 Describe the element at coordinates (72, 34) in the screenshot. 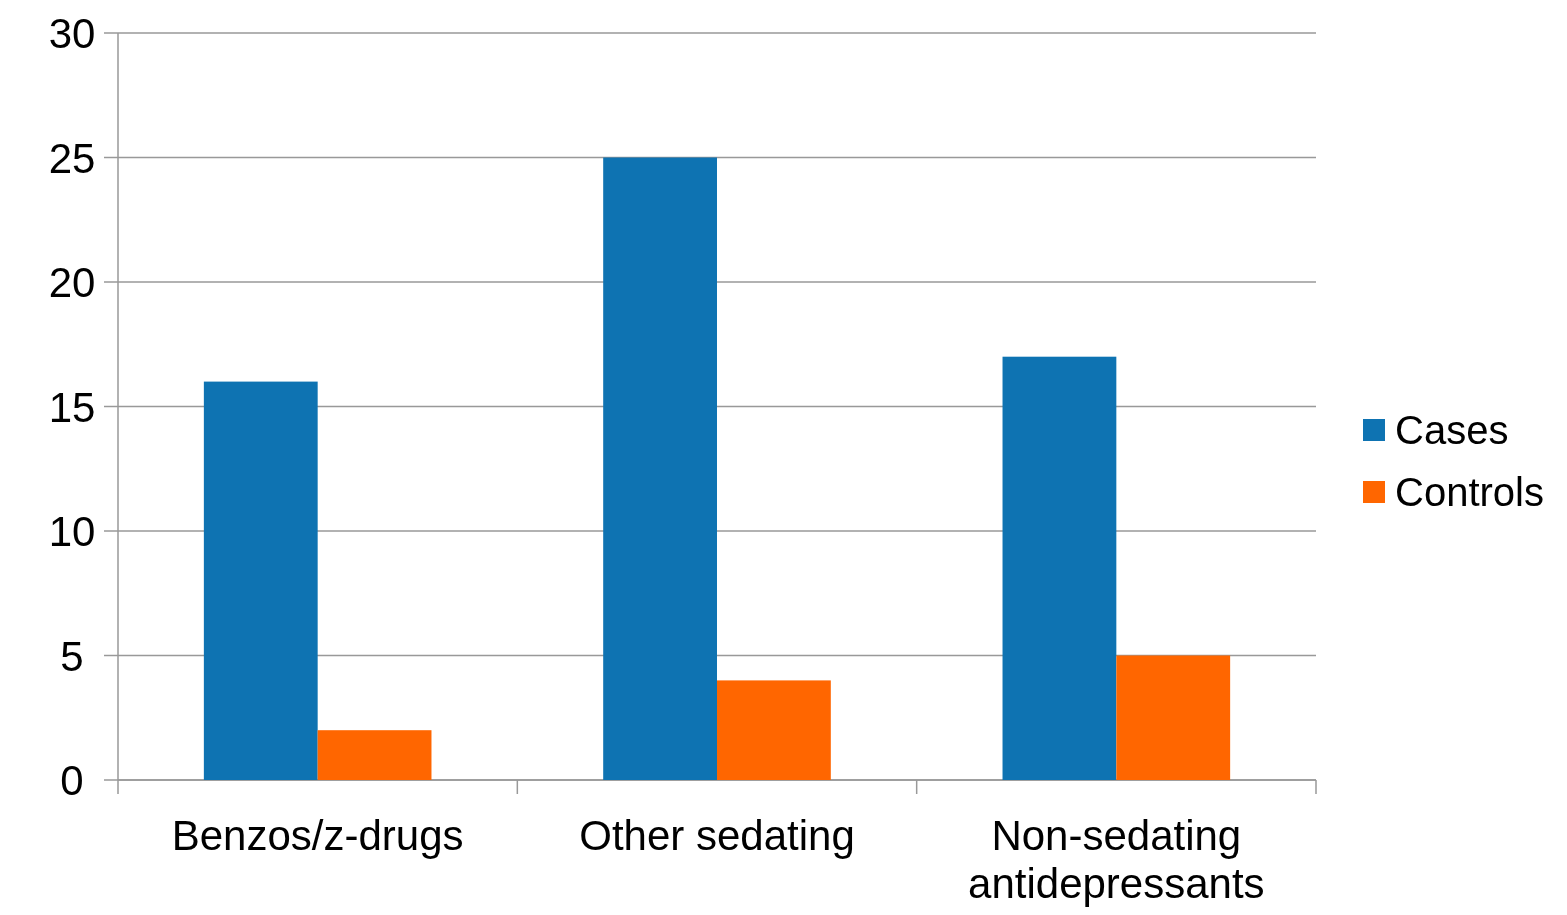

I see `y-tick-label: 30` at that location.